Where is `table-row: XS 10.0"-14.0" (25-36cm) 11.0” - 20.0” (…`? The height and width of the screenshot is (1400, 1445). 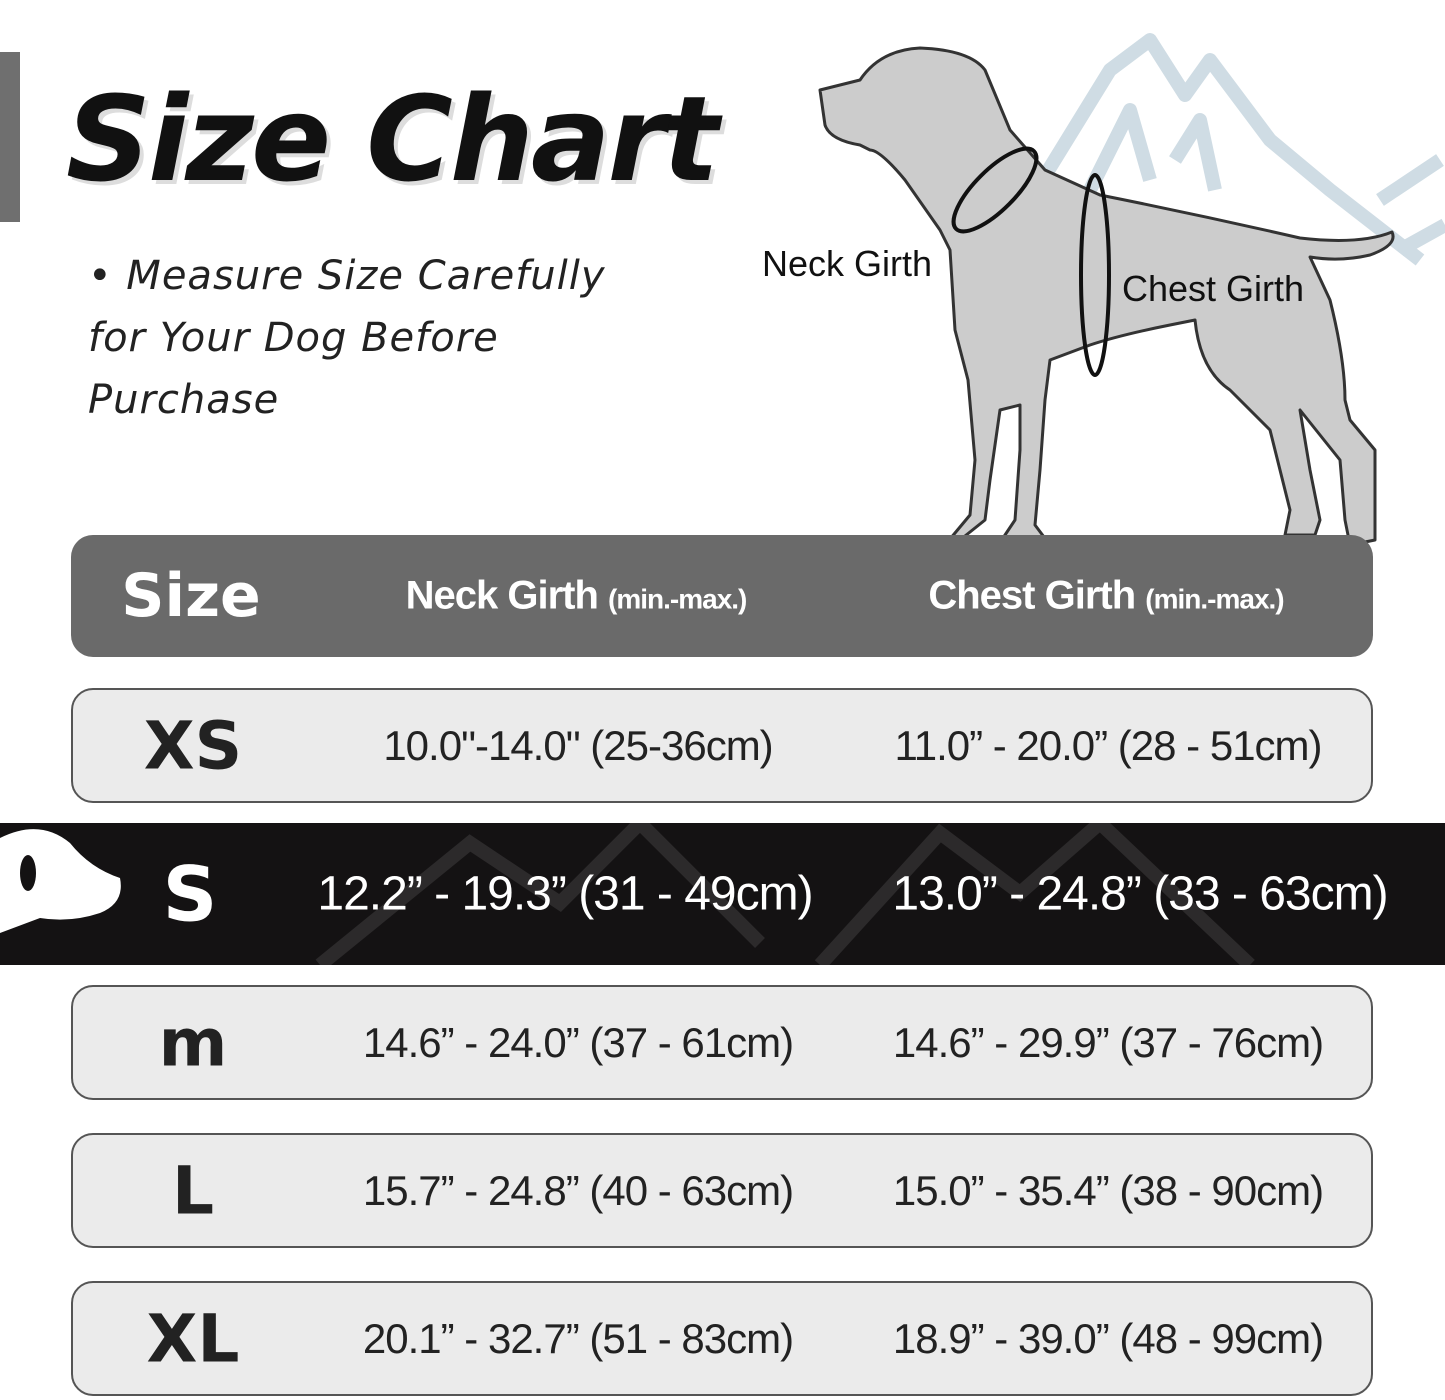
table-row: XS 10.0"-14.0" (25-36cm) 11.0” - 20.0” (… is located at coordinates (722, 745).